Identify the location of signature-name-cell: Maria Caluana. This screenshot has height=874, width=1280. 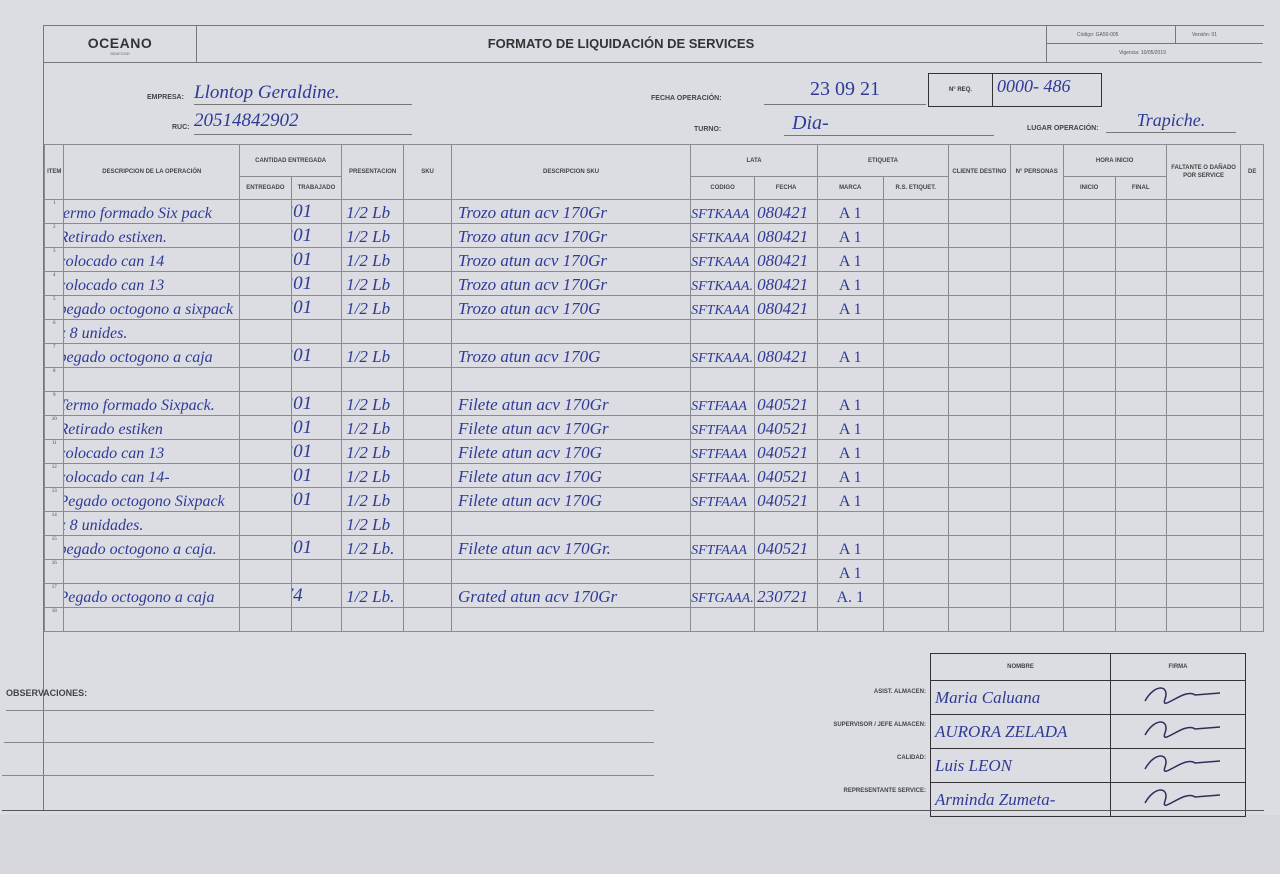
(1020, 697).